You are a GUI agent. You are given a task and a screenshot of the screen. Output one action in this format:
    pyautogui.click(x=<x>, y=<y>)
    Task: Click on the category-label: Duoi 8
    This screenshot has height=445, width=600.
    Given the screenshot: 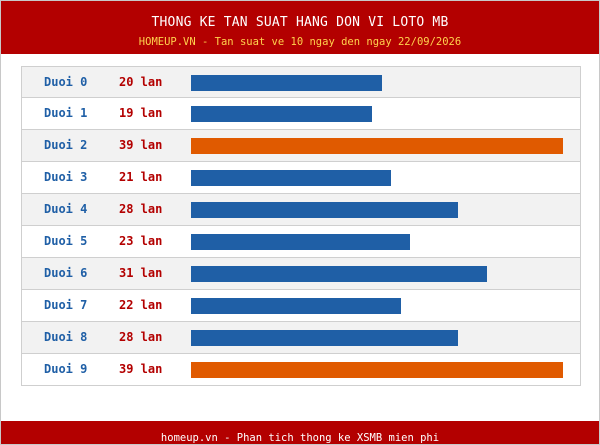 What is the action you would take?
    pyautogui.click(x=66, y=337)
    